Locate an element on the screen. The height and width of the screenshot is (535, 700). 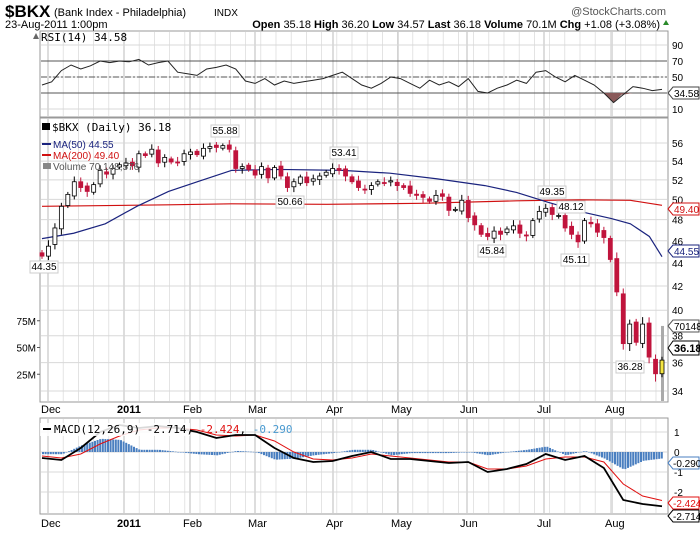
price-annotation: 45.11 is located at coordinates (575, 260).